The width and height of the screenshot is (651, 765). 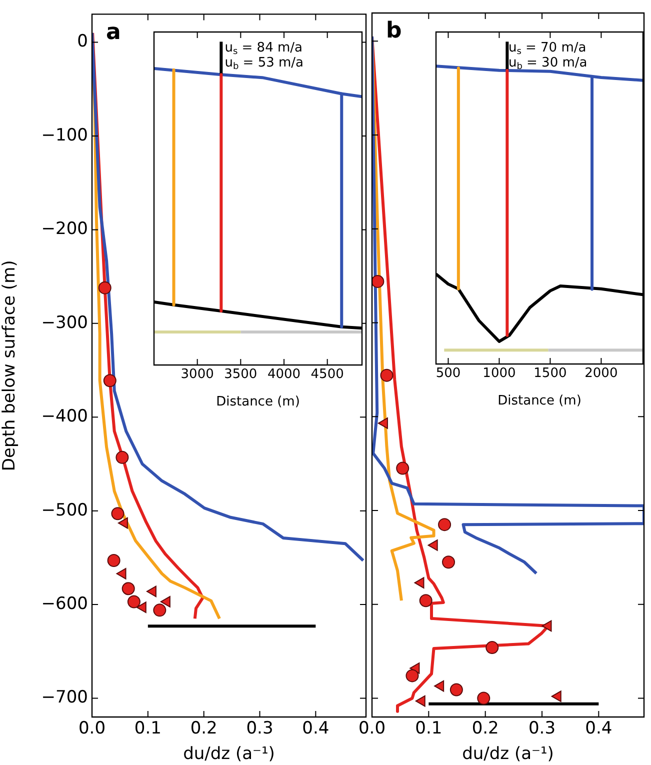 I want to click on annotation: a, so click(x=113, y=32).